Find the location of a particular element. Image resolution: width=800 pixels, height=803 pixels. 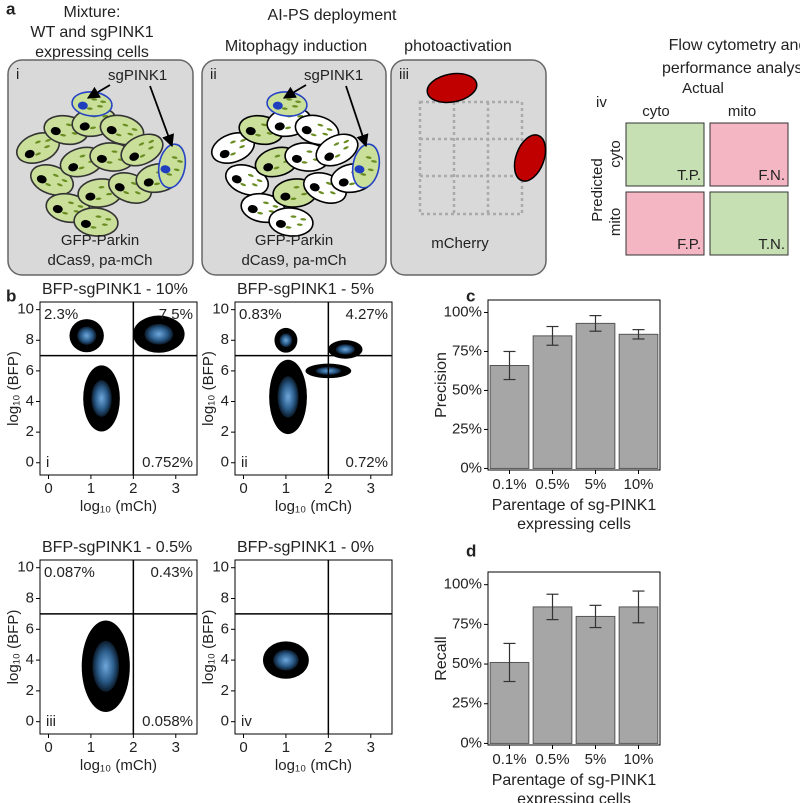

matrix-column: cyto is located at coordinates (656, 111).